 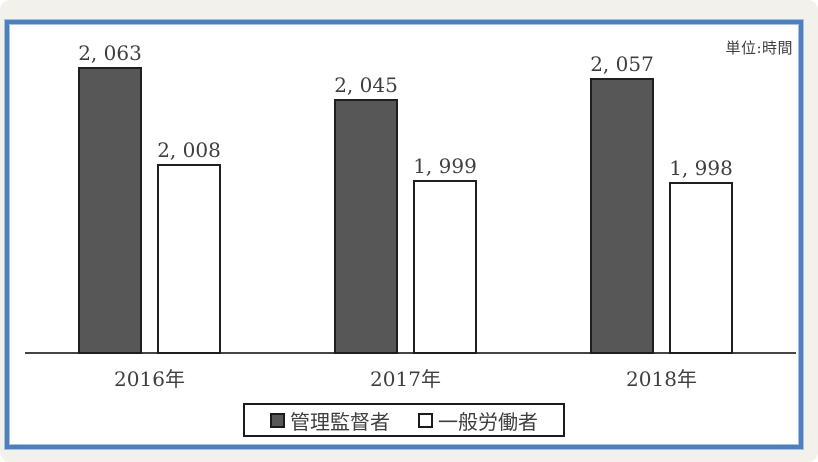 What do you see at coordinates (404, 420) in the screenshot?
I see `legend: 管理監督者 一般労働者` at bounding box center [404, 420].